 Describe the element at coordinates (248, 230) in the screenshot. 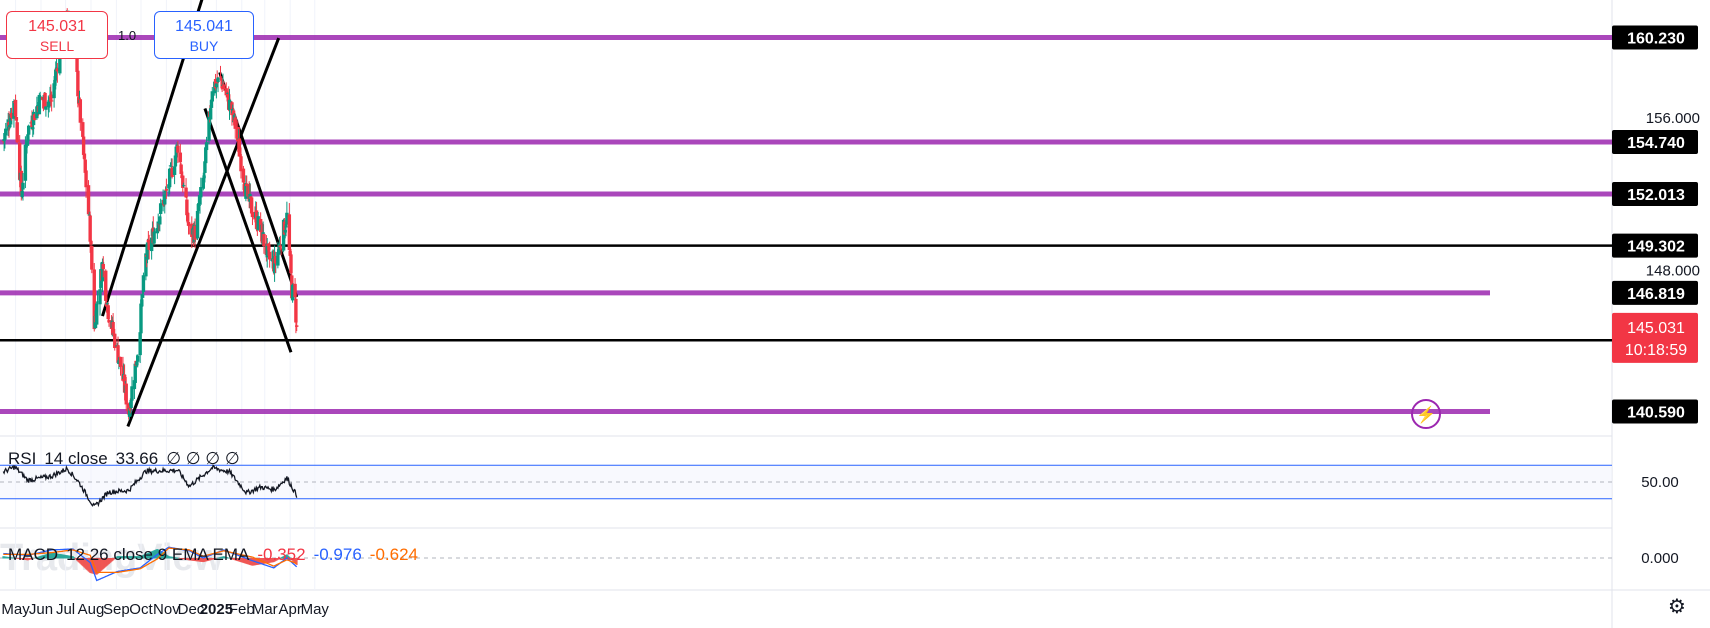

I see `trendline` at that location.